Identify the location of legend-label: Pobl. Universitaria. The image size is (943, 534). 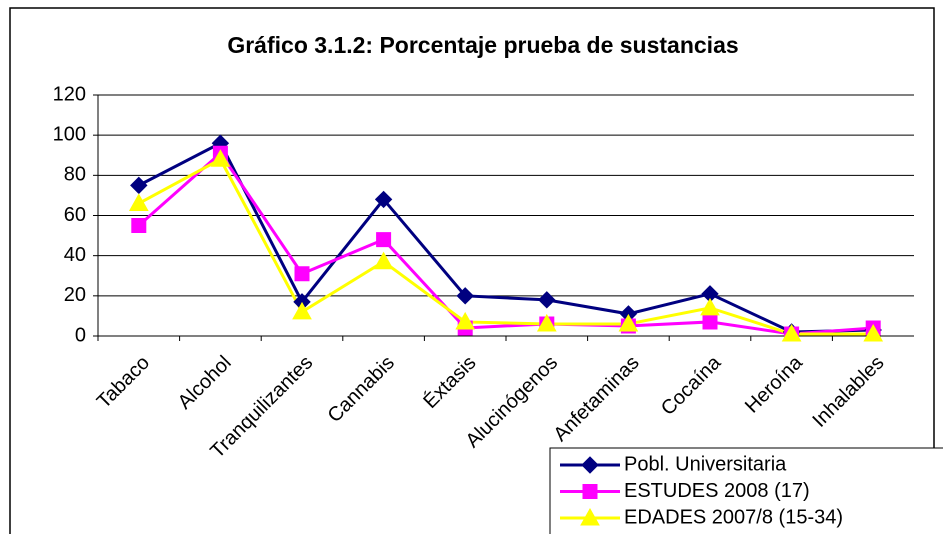
(705, 464).